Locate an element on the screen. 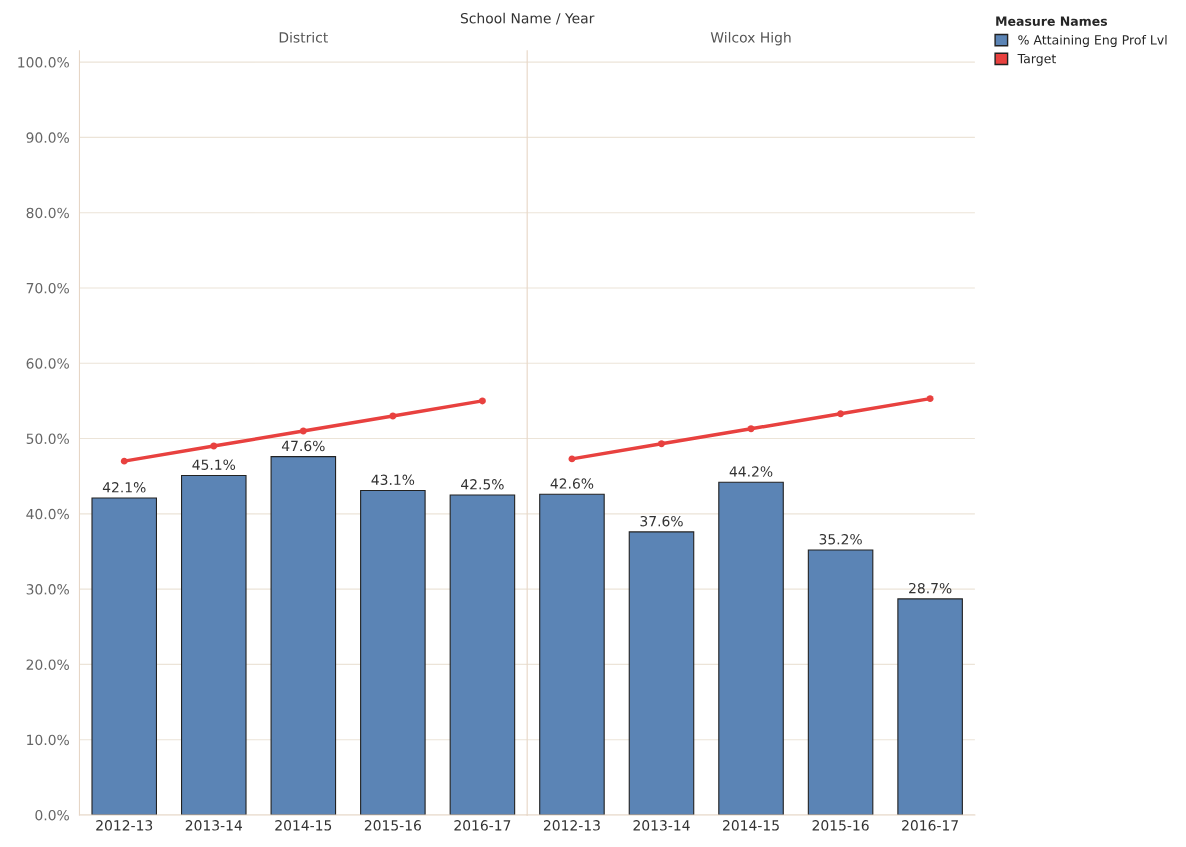  data-label: 42.5% is located at coordinates (482, 484).